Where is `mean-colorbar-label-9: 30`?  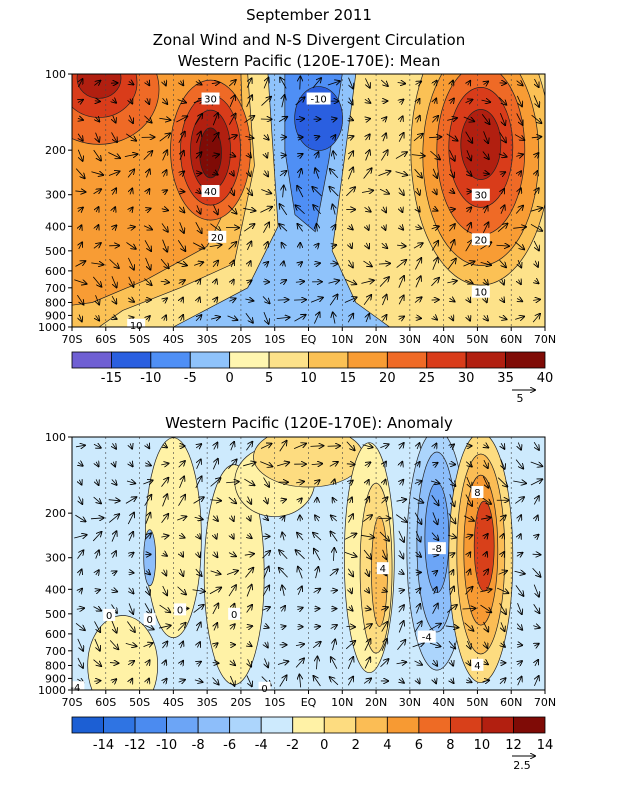
mean-colorbar-label-9: 30 is located at coordinates (466, 378).